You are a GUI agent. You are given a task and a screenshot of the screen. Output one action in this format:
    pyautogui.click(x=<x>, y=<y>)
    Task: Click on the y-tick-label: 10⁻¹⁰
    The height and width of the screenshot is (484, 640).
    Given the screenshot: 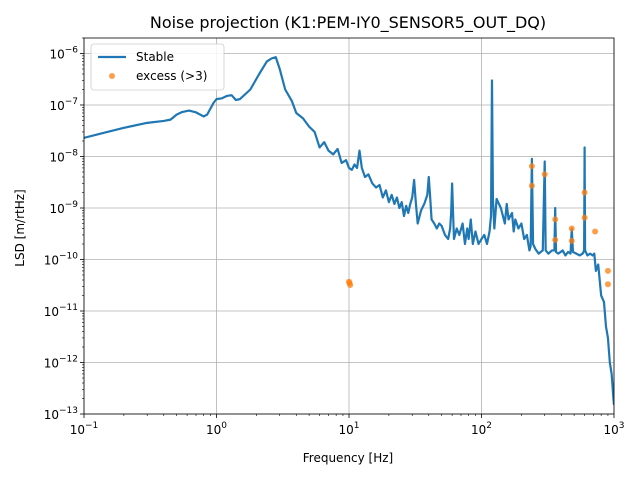 What is the action you would take?
    pyautogui.click(x=61, y=260)
    